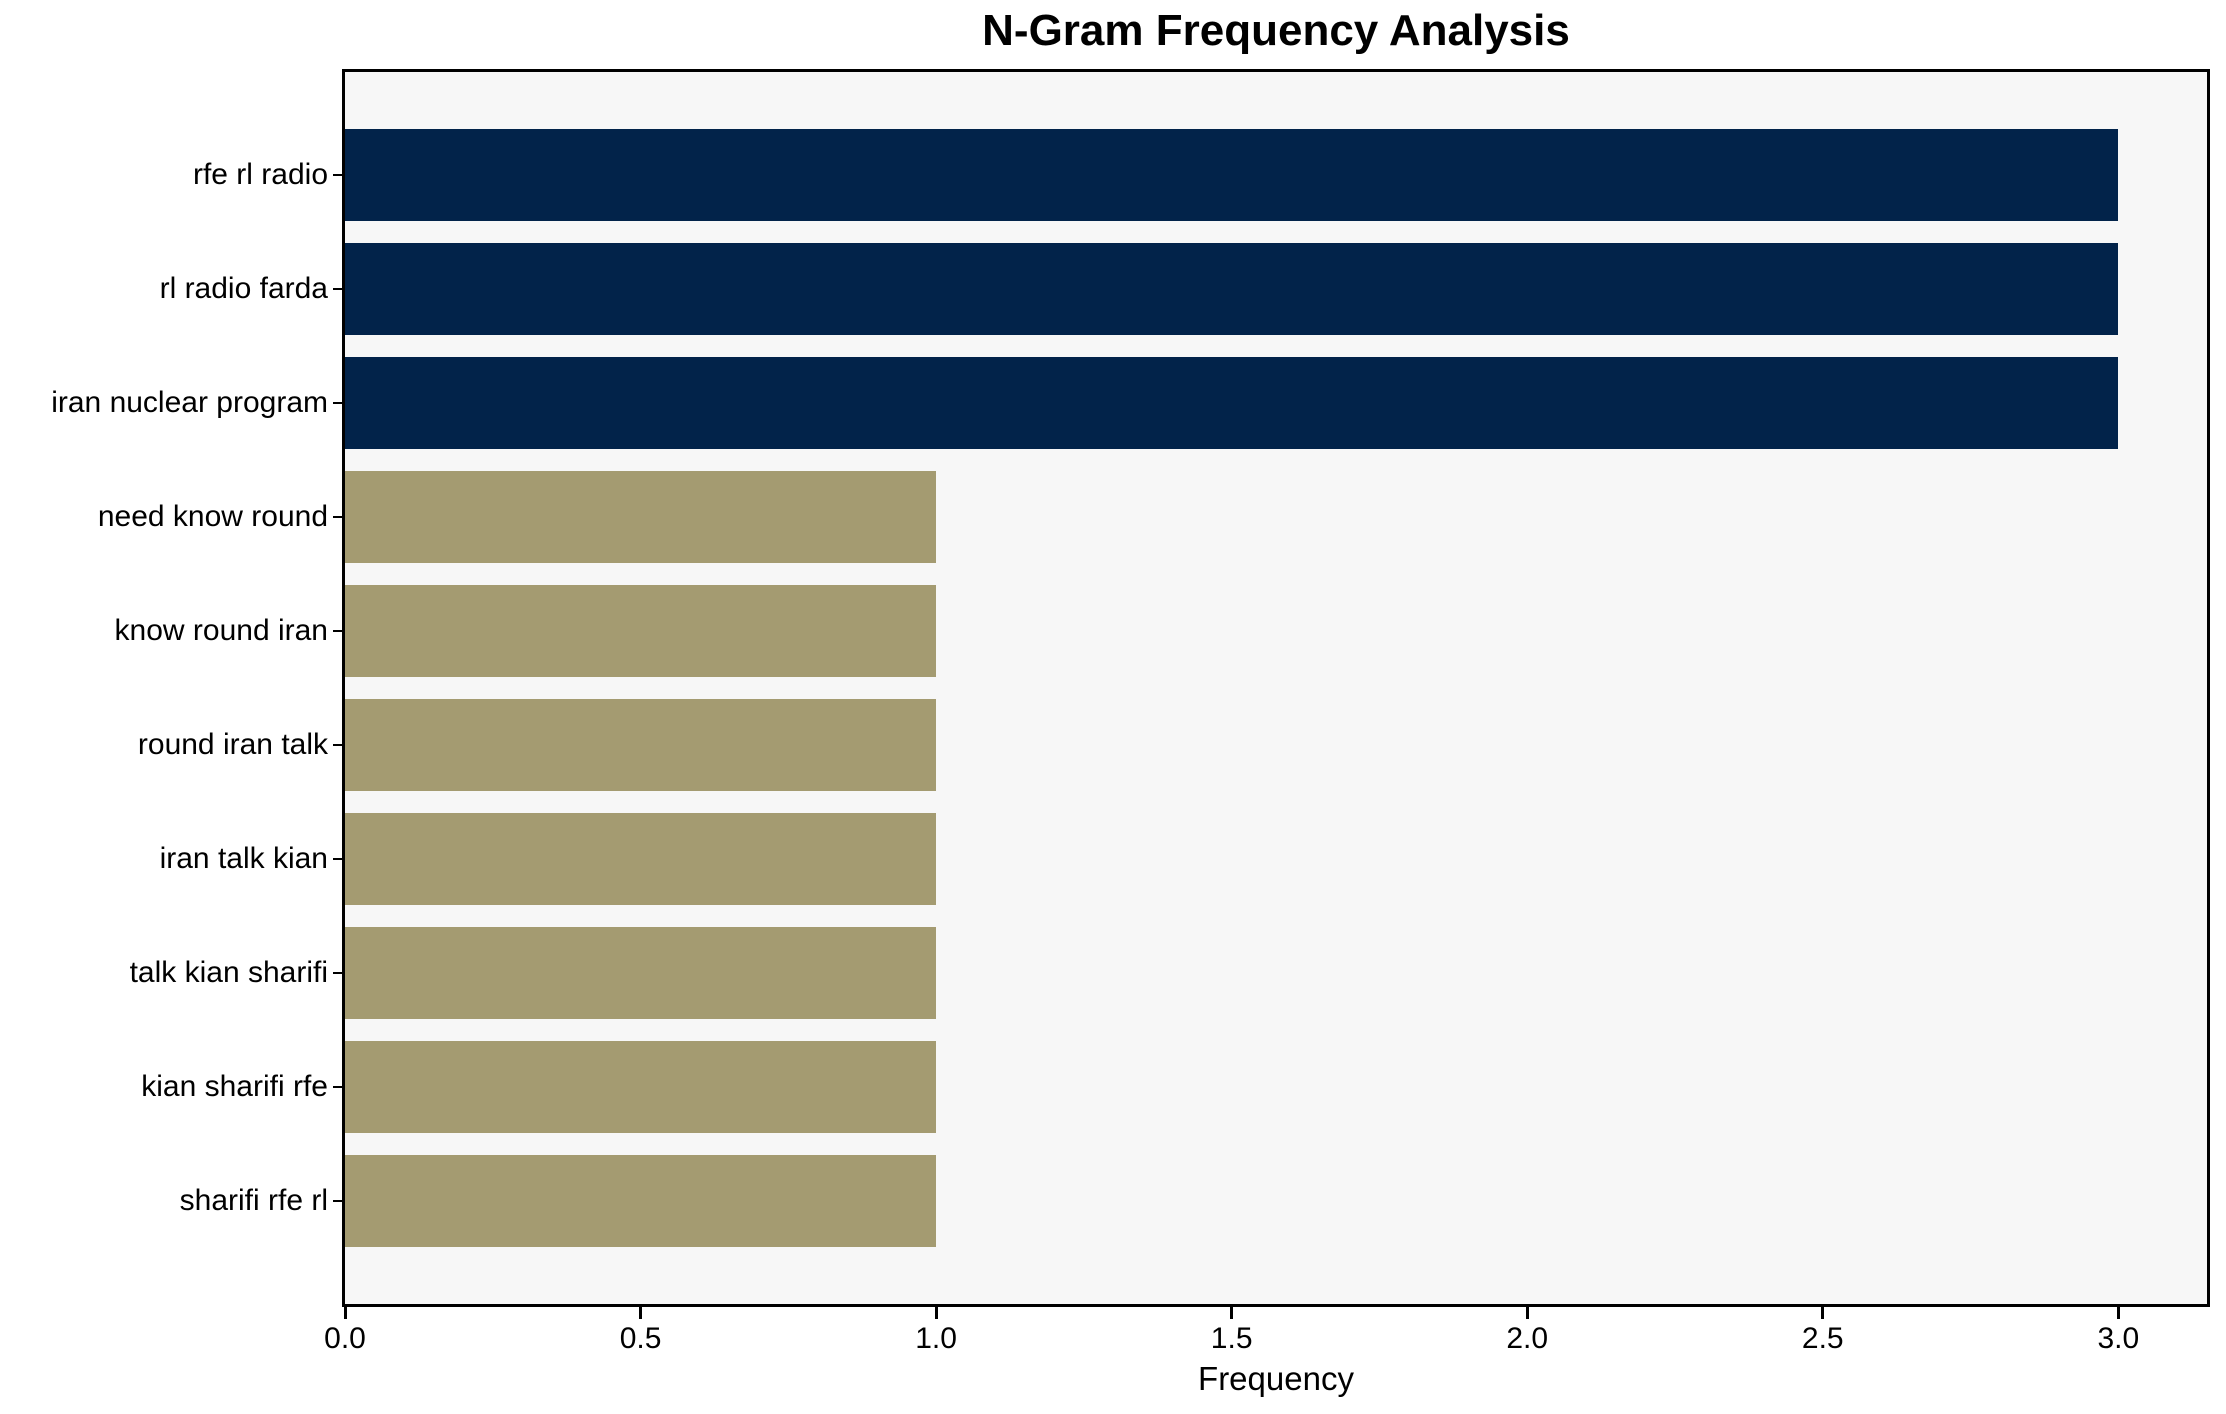 The width and height of the screenshot is (2226, 1414). Describe the element at coordinates (641, 1201) in the screenshot. I see `bar-sharifi-rfe-rl` at that location.